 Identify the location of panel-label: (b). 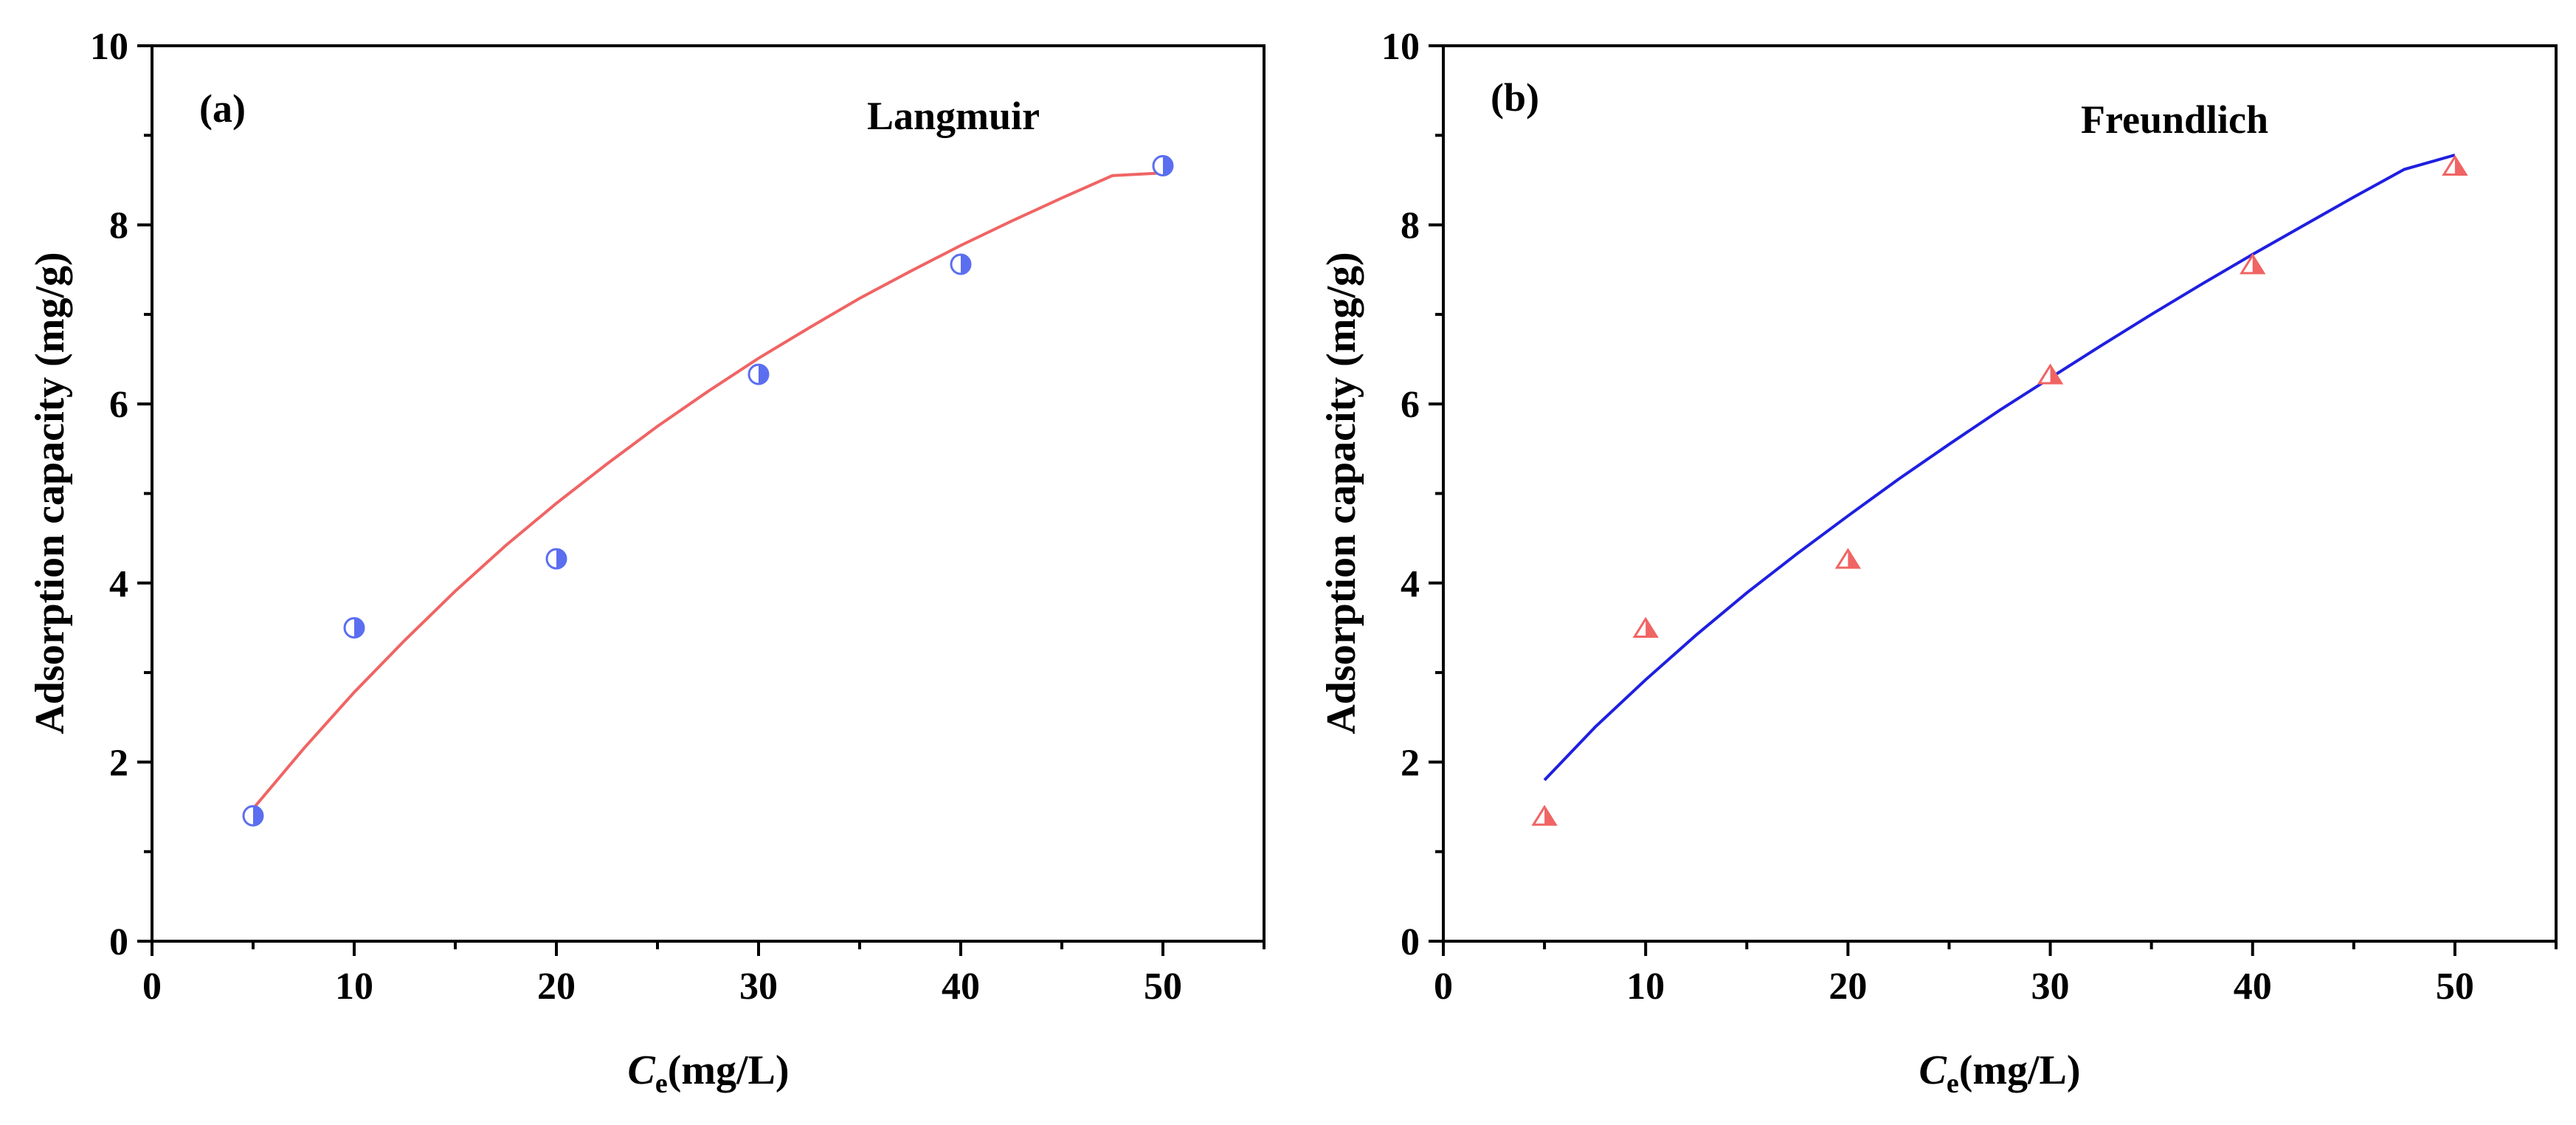
(1515, 98).